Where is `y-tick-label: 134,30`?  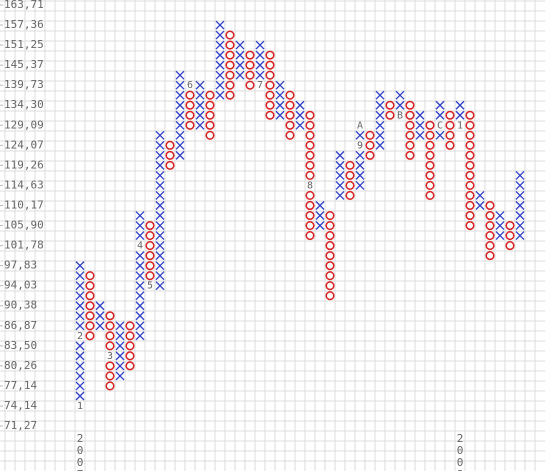
y-tick-label: 134,30 is located at coordinates (24, 104).